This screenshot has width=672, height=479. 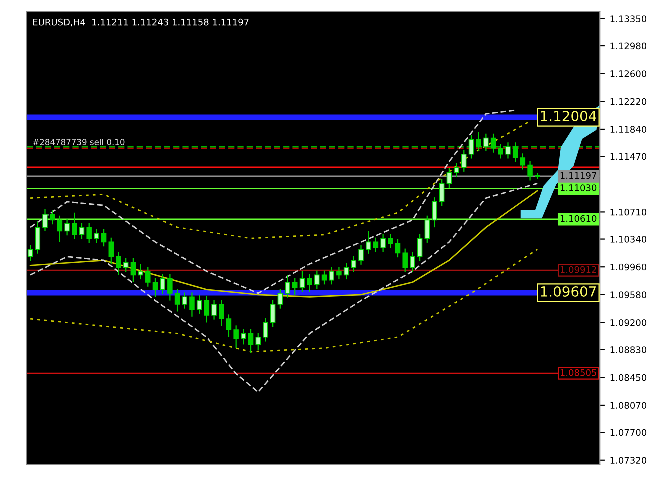 What do you see at coordinates (628, 156) in the screenshot?
I see `y-tick-label: 1.11470` at bounding box center [628, 156].